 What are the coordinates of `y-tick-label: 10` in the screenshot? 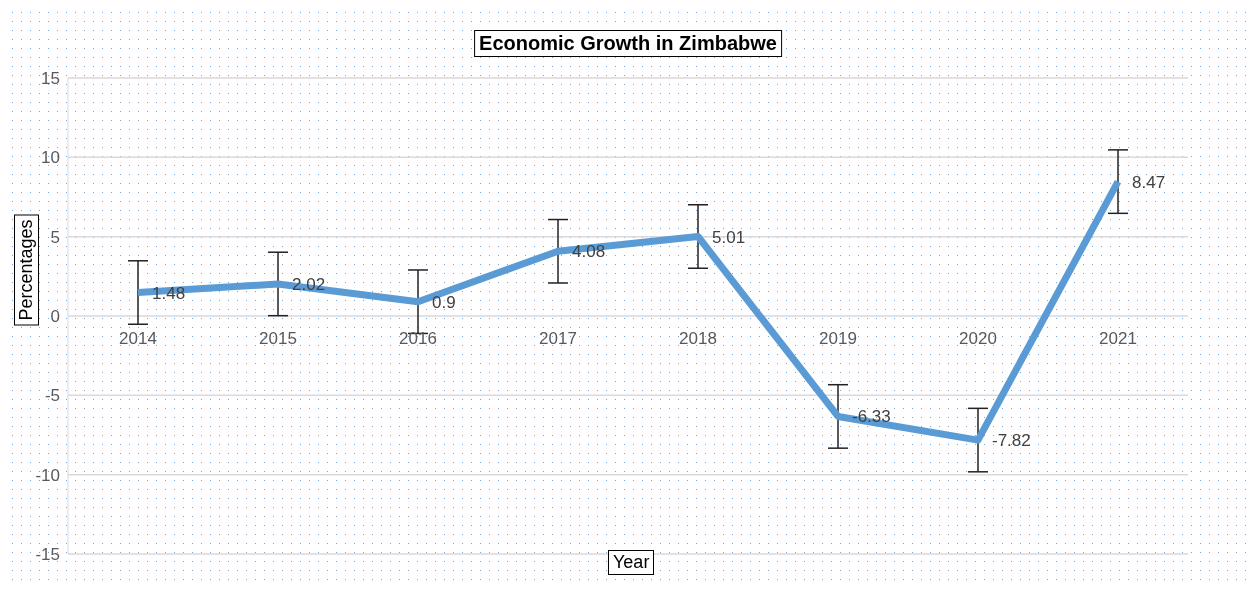 It's located at (50, 158).